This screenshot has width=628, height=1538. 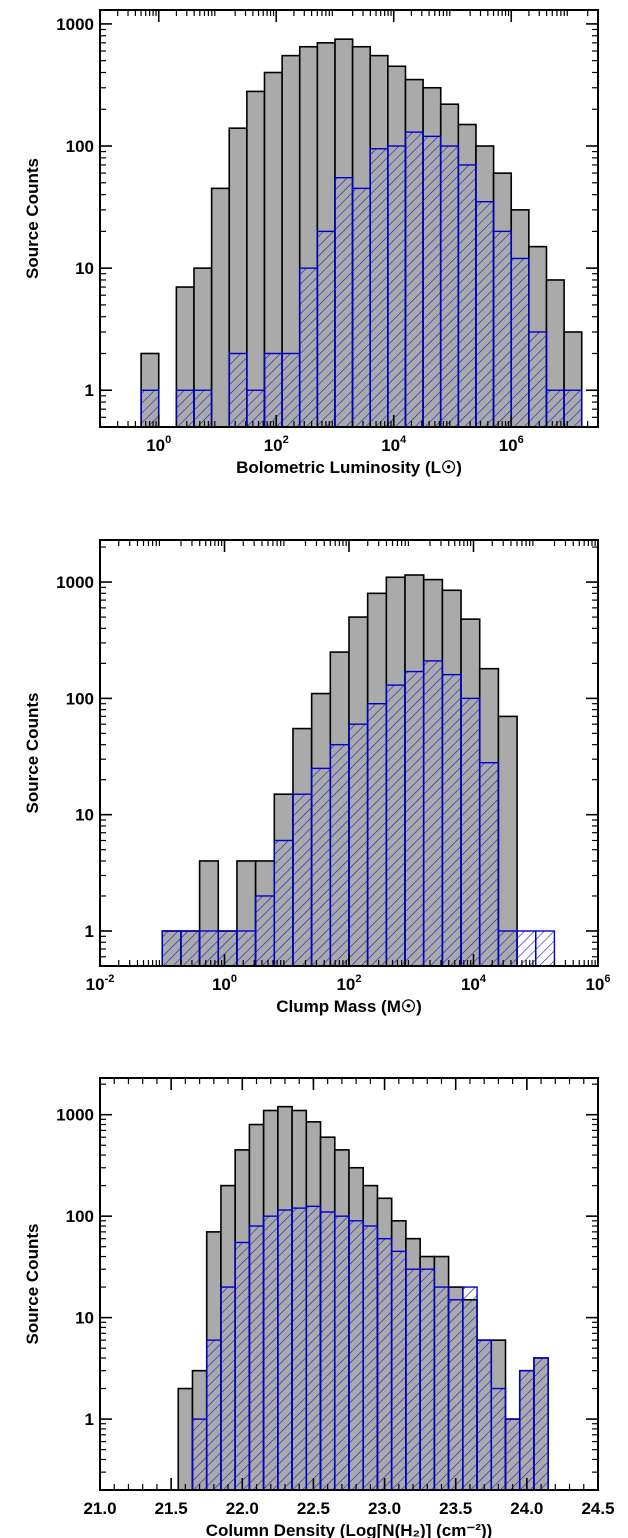 What do you see at coordinates (384, 1508) in the screenshot?
I see `x-tick-label: 23.0` at bounding box center [384, 1508].